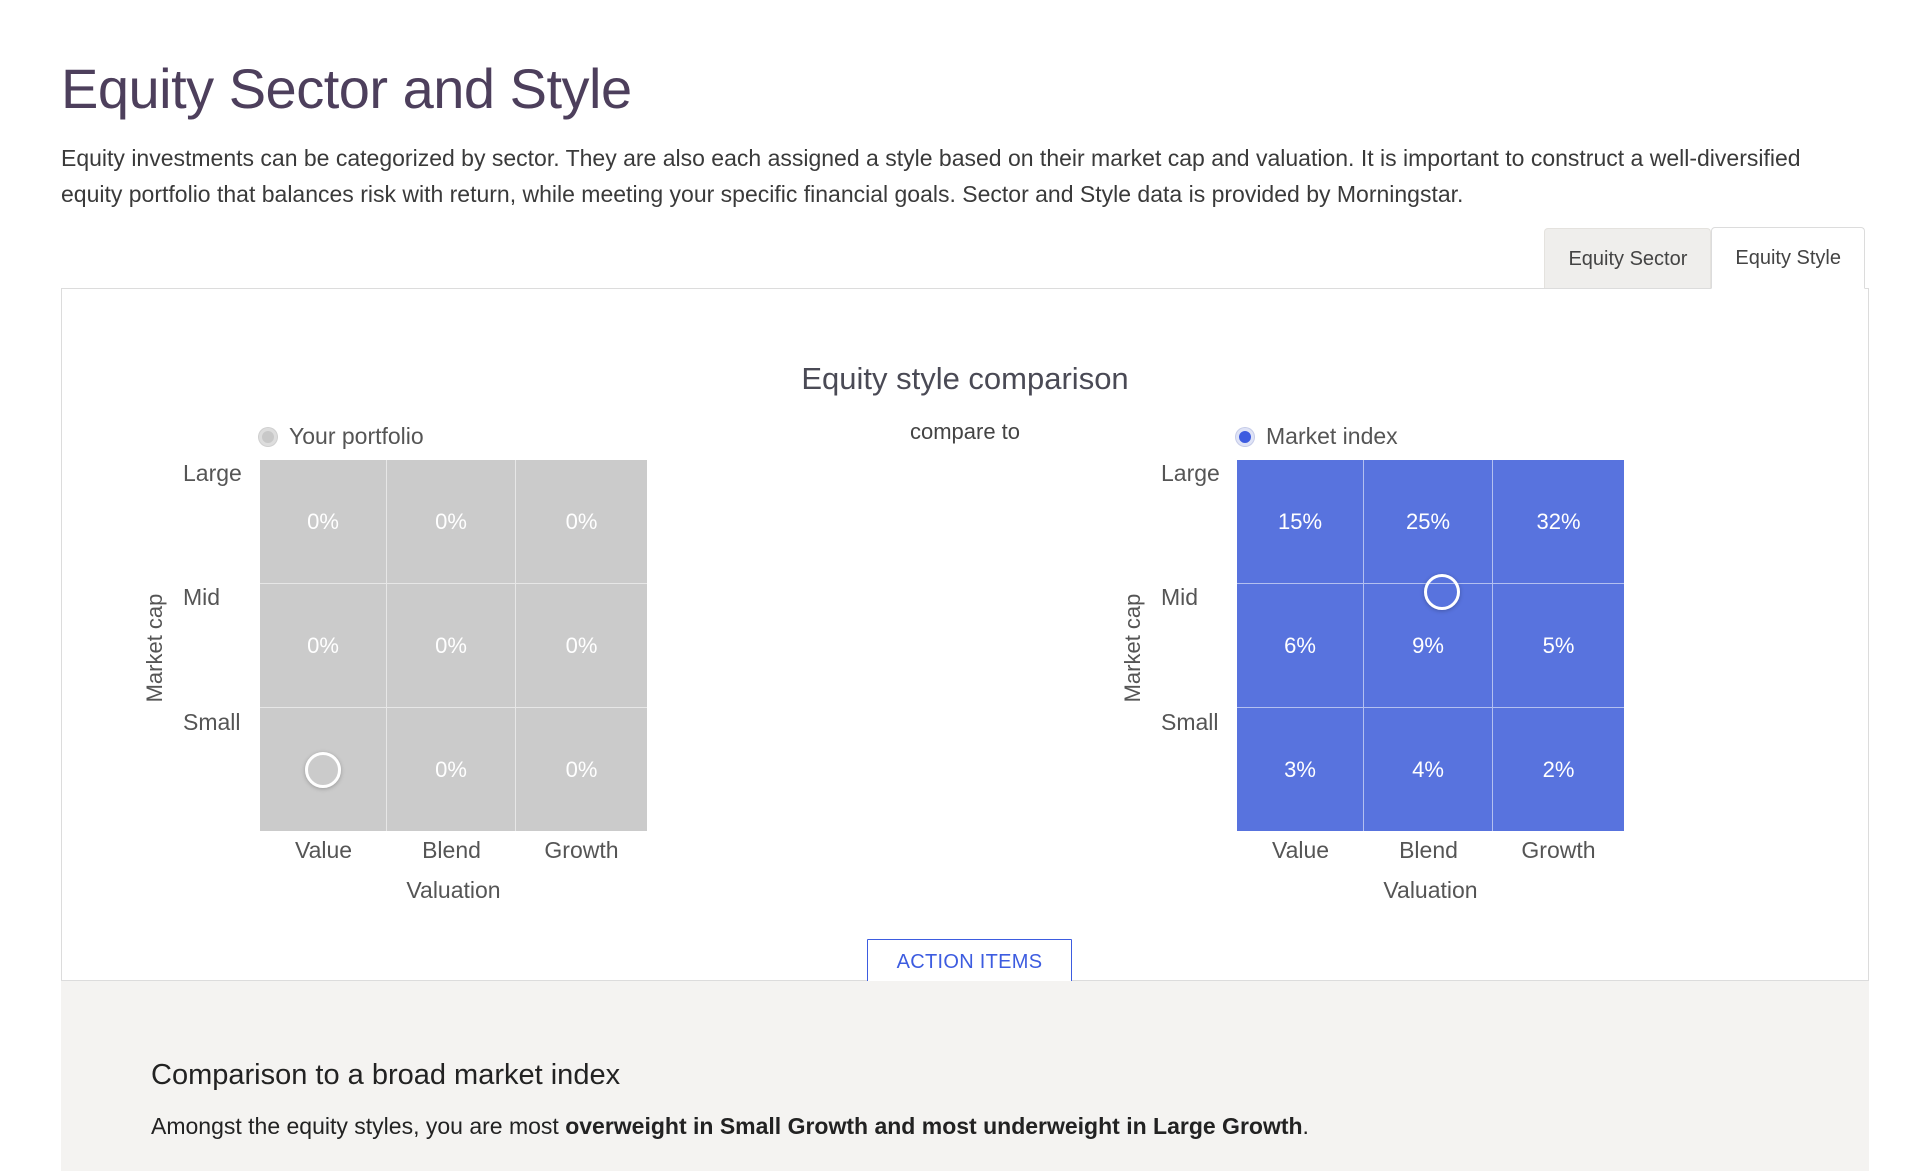  I want to click on right-row-label-mid: Mid, so click(1180, 597).